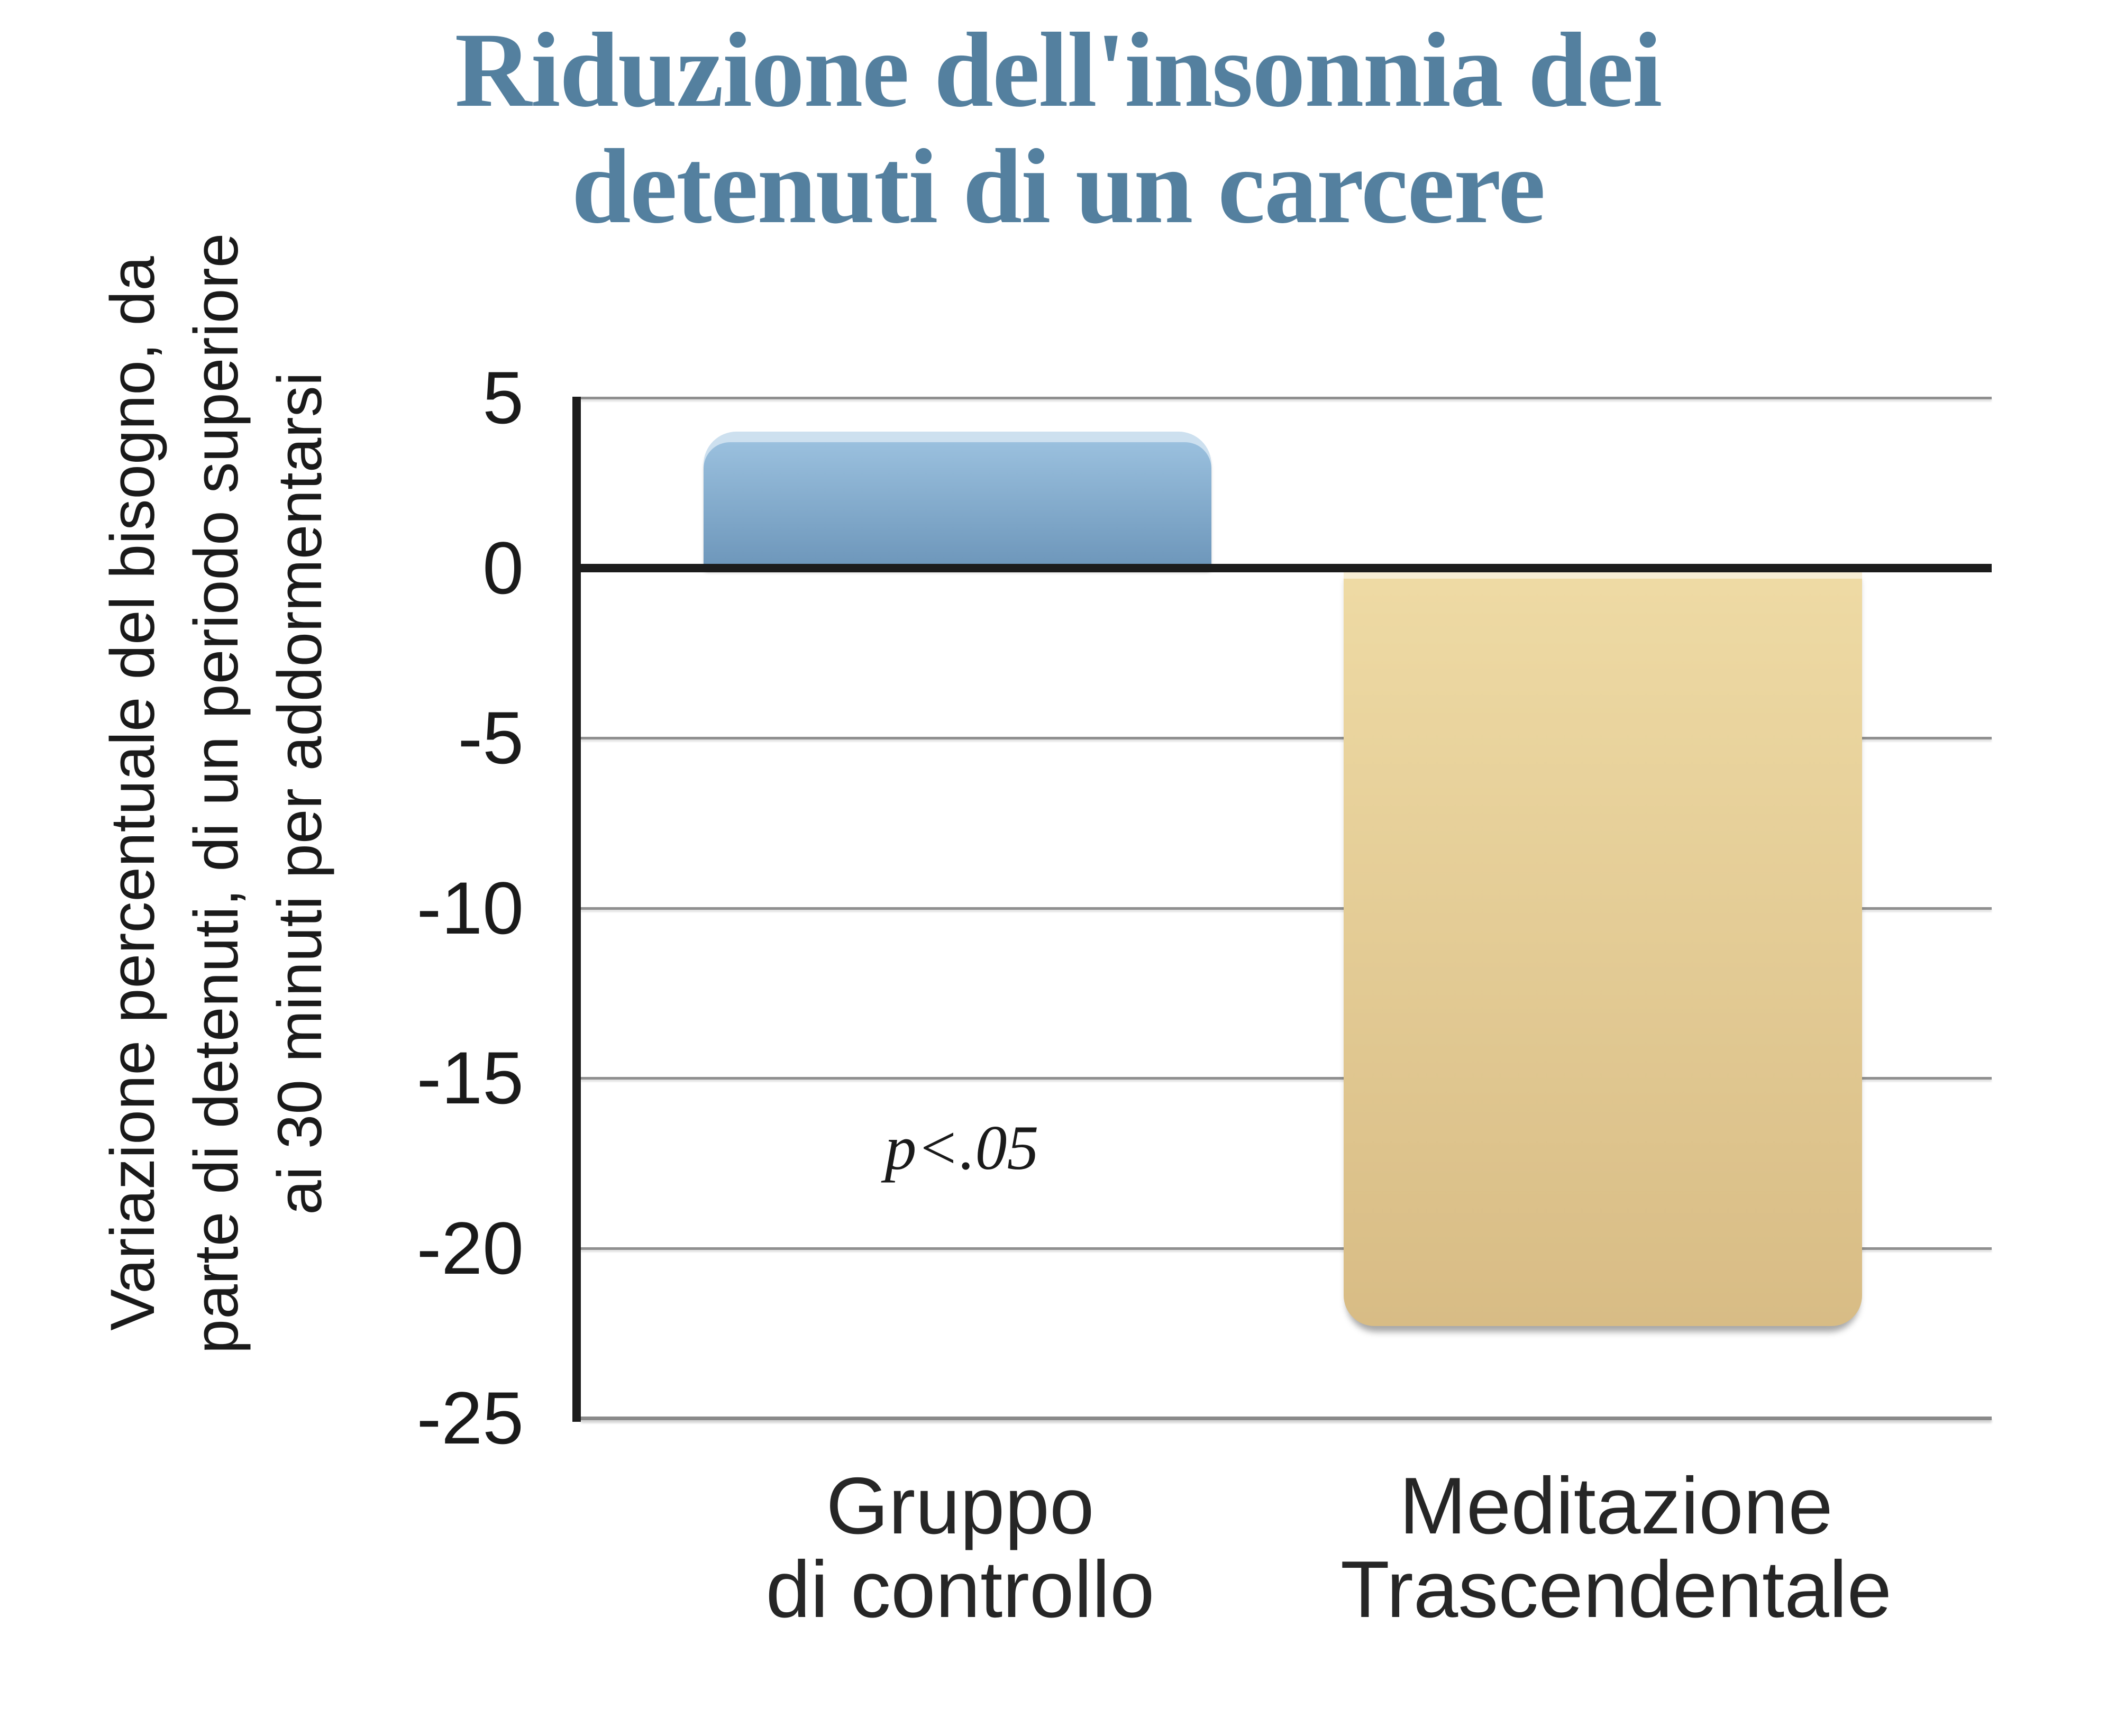  What do you see at coordinates (503, 567) in the screenshot?
I see `y-tick-label-0: 0` at bounding box center [503, 567].